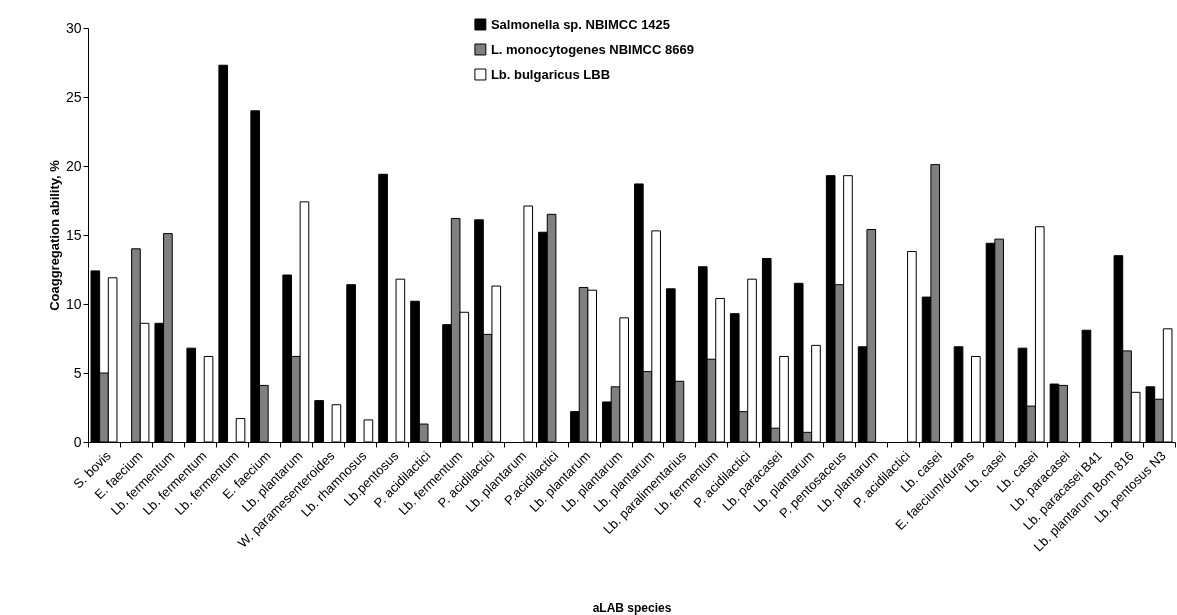  Describe the element at coordinates (77, 441) in the screenshot. I see `y-tick-label: 0` at that location.